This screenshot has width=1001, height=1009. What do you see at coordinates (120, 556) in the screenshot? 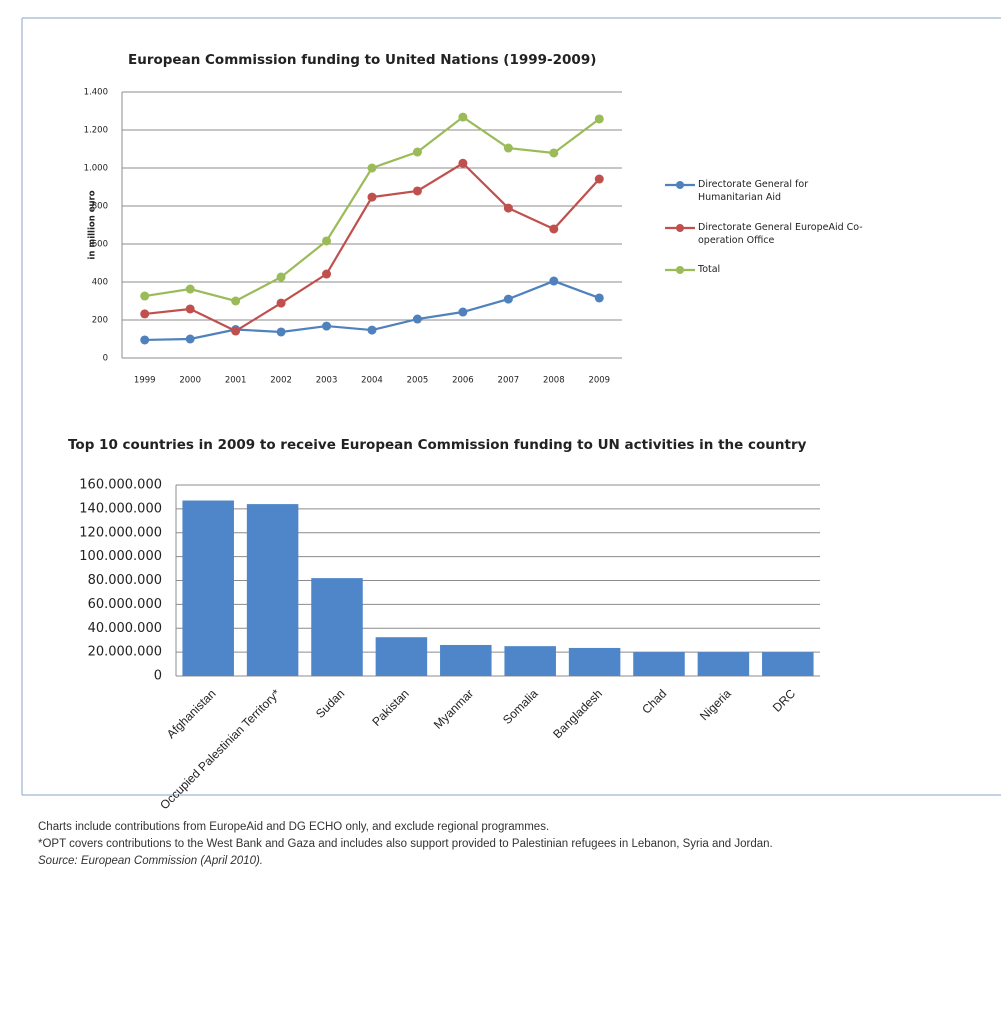
I see `y-tick-label: 100.000.000` at bounding box center [120, 556].